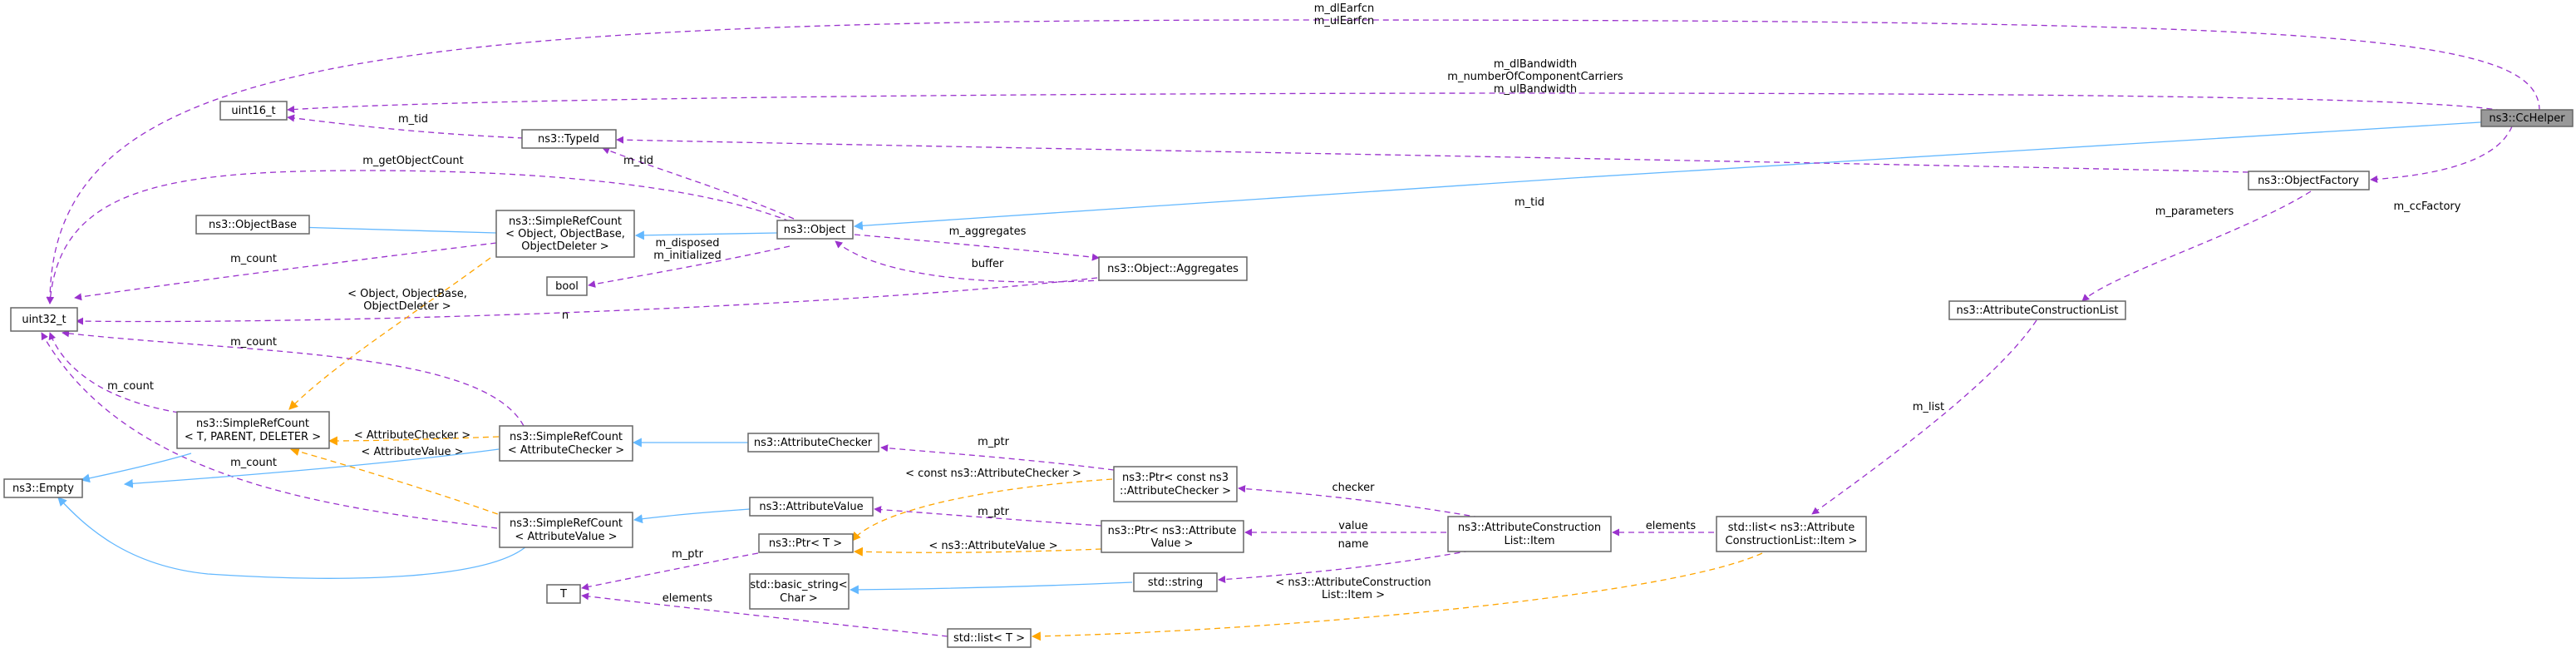 The width and height of the screenshot is (2576, 653). What do you see at coordinates (412, 161) in the screenshot?
I see `edge-label-get-object-count: m_getObjectCount` at bounding box center [412, 161].